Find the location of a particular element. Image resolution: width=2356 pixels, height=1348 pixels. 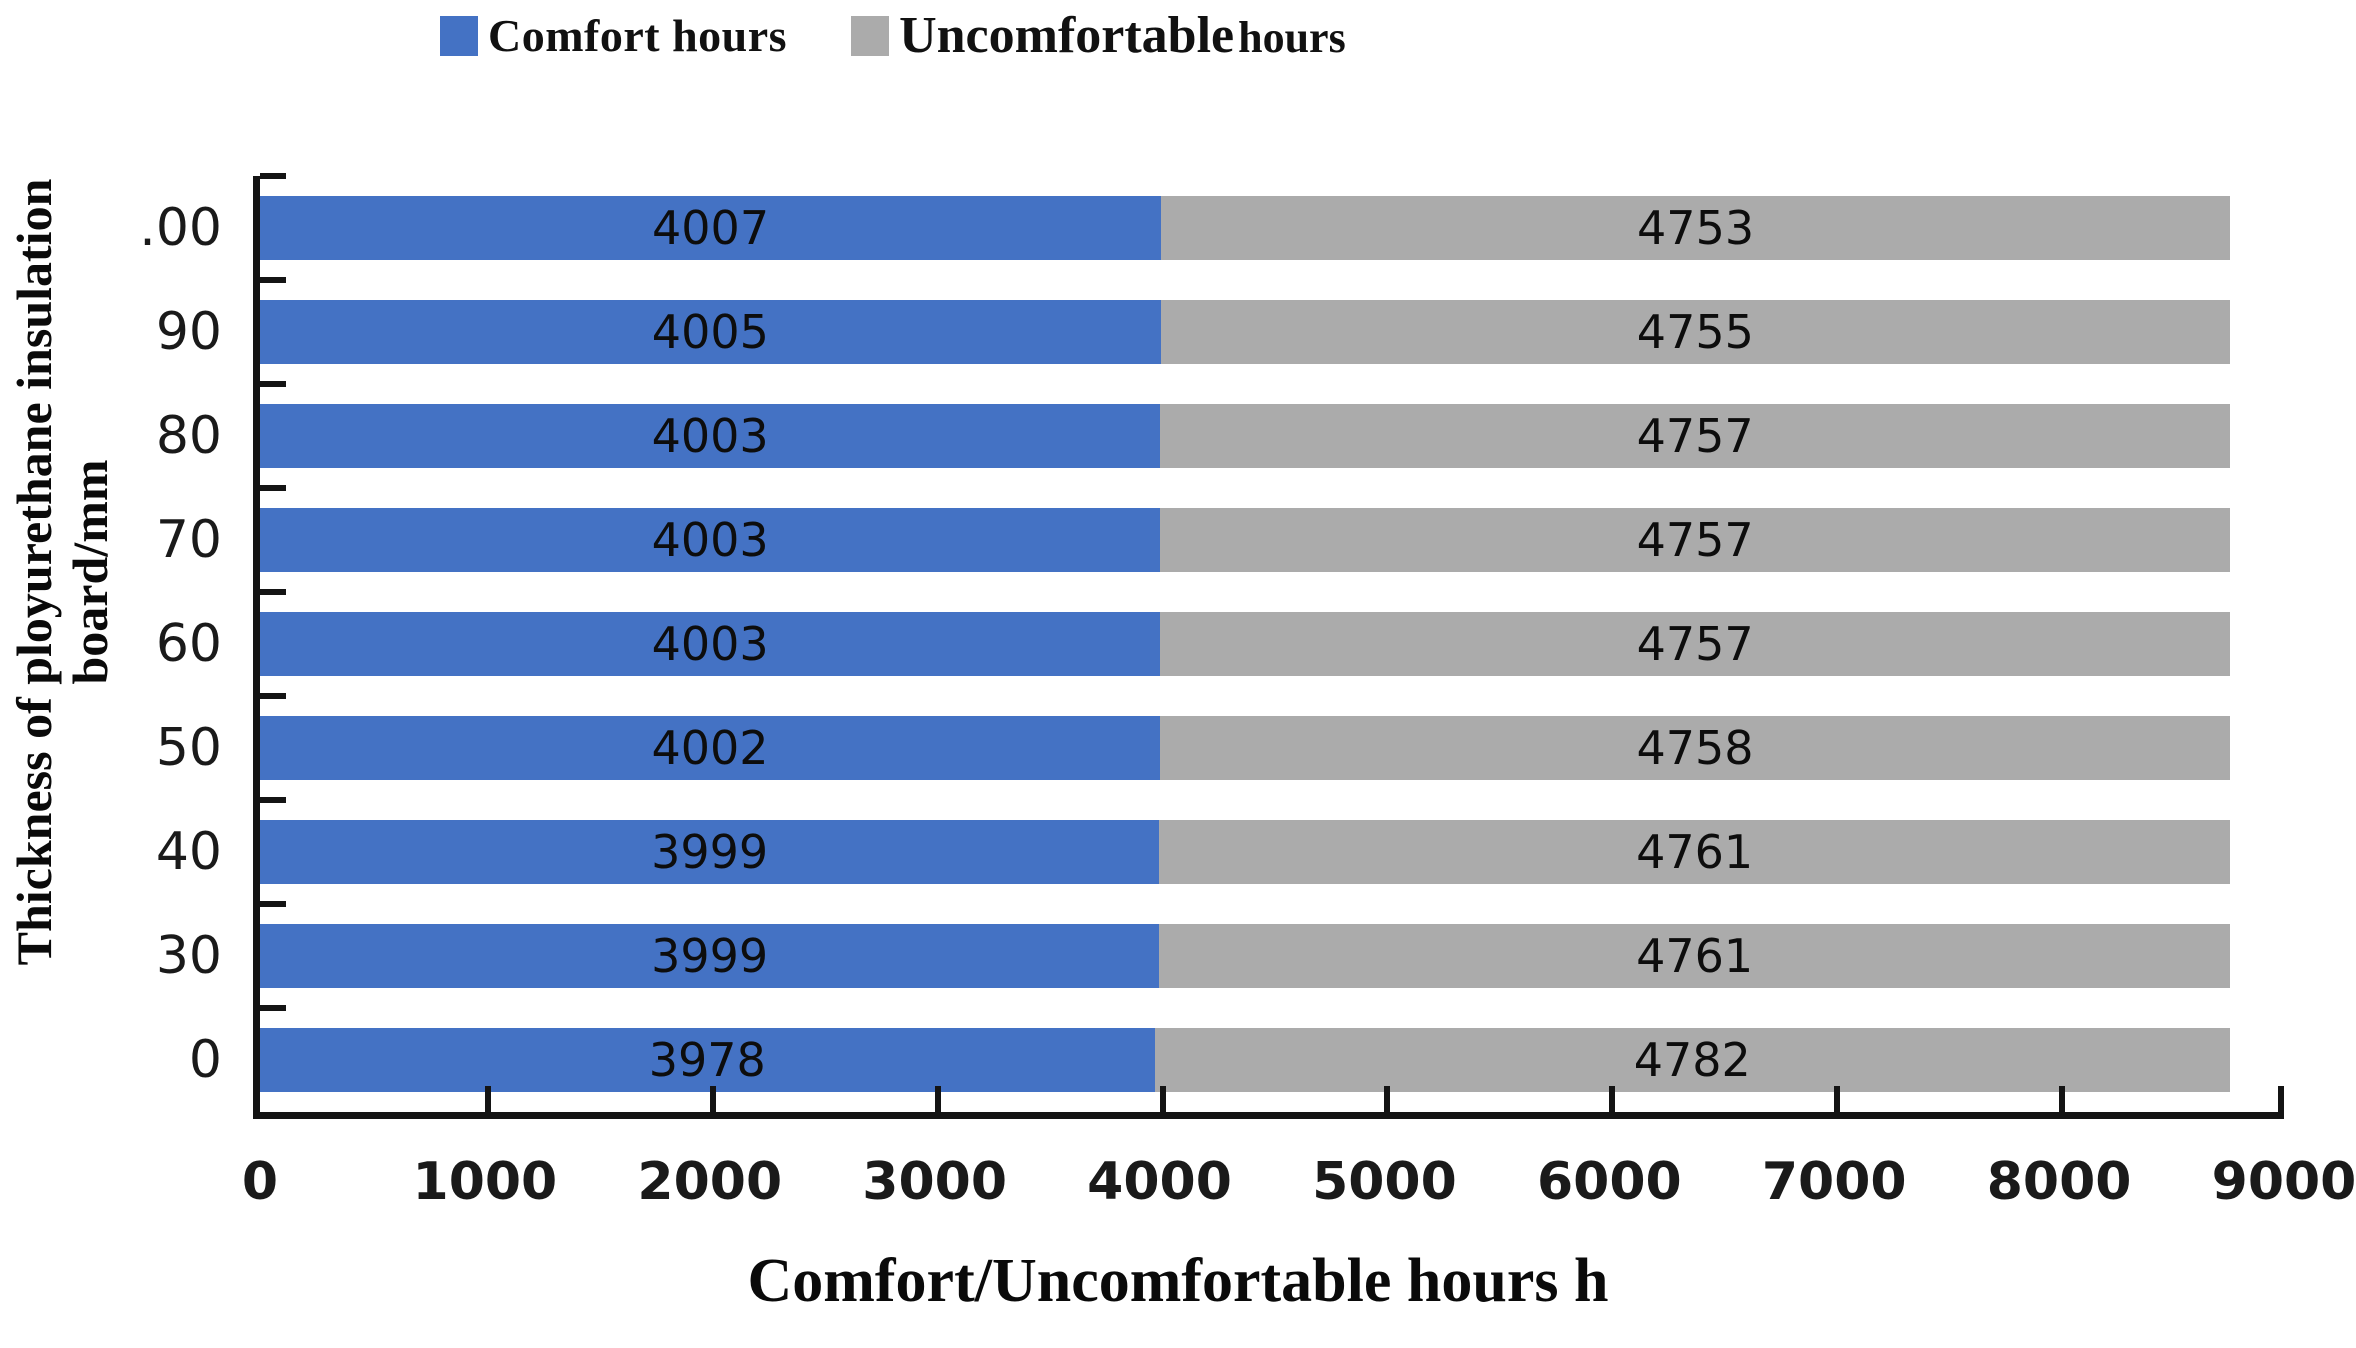

y-tick-label: 70 is located at coordinates (188, 540).